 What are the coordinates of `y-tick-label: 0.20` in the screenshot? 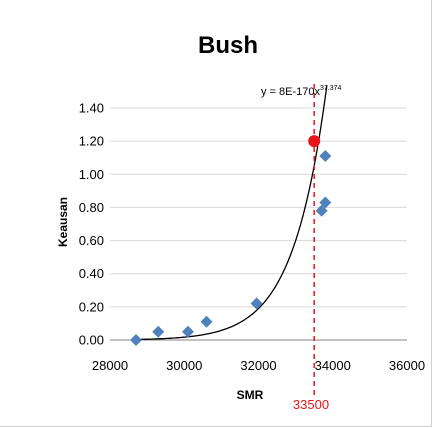 It's located at (91, 306).